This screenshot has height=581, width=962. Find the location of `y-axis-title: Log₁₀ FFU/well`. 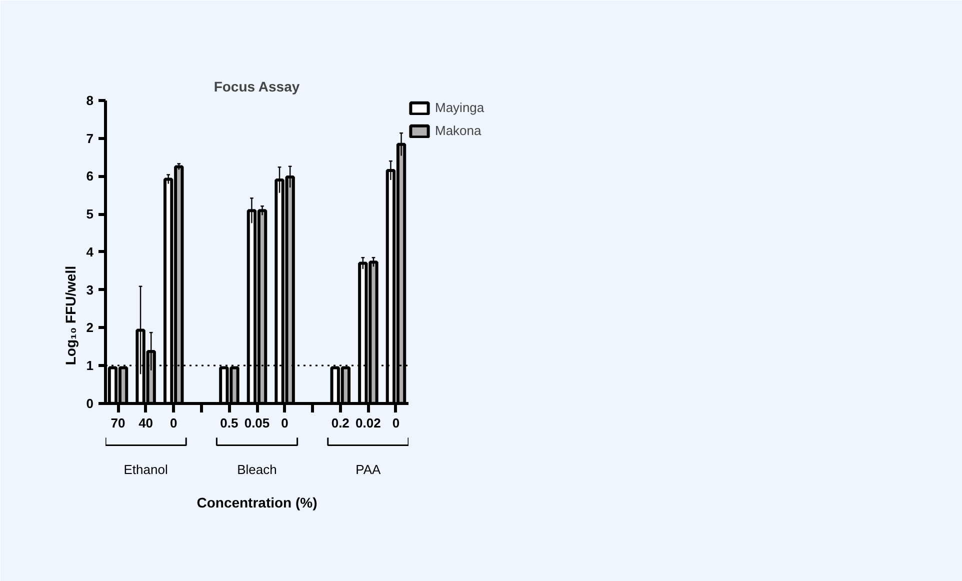

y-axis-title: Log₁₀ FFU/well is located at coordinates (70, 316).